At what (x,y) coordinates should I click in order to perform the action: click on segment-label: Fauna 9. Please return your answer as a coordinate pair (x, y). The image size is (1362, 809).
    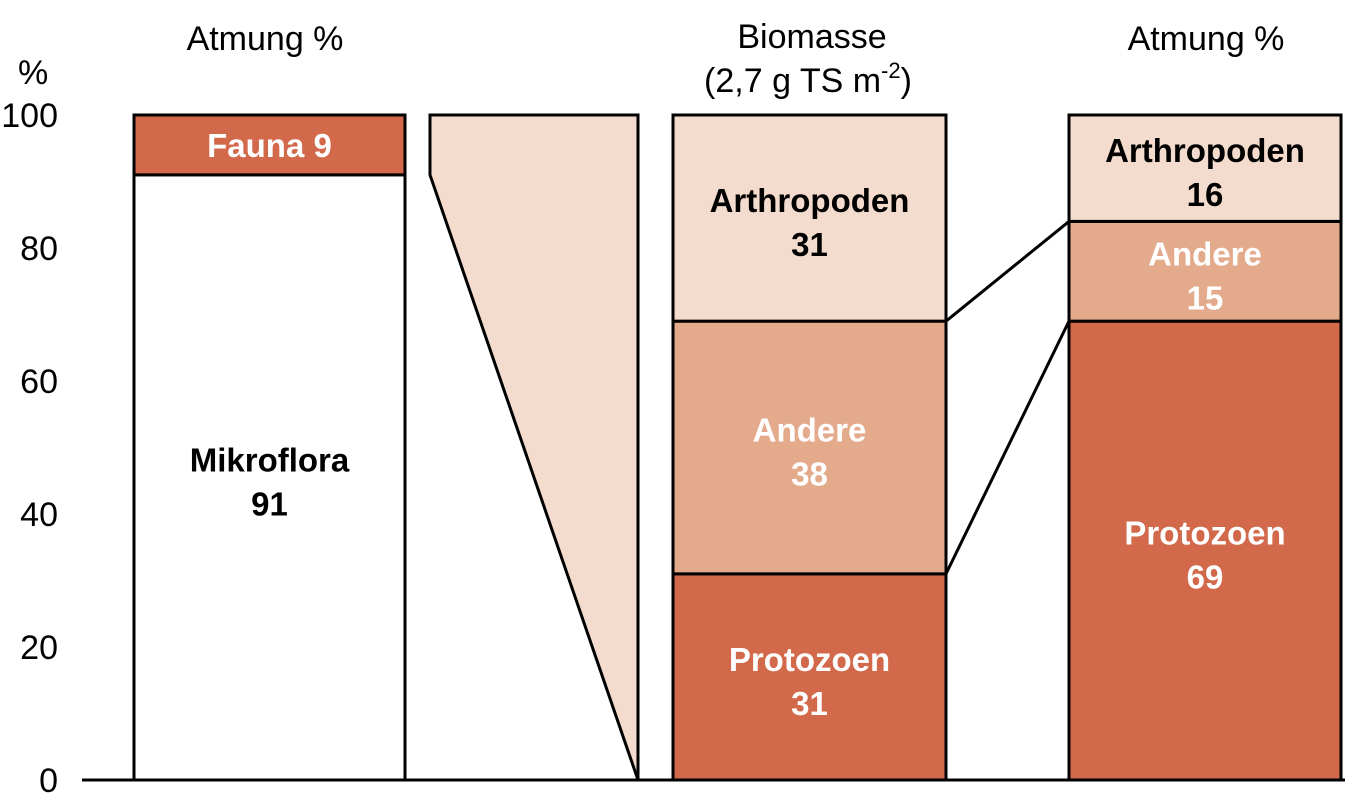
    Looking at the image, I should click on (269, 145).